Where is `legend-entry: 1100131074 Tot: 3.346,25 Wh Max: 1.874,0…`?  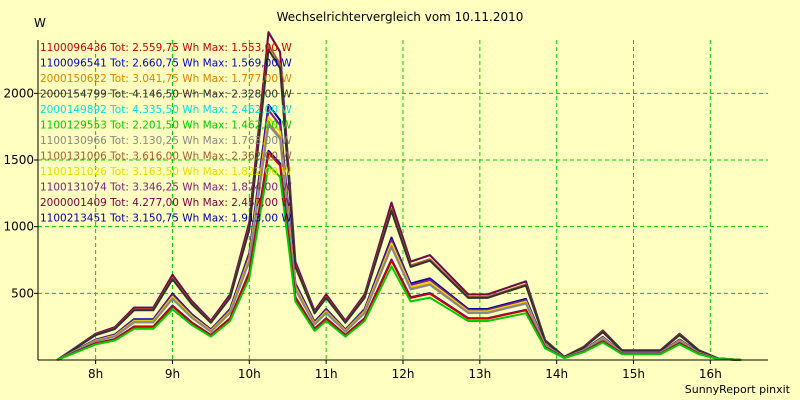 legend-entry: 1100131074 Tot: 3.346,25 Wh Max: 1.874,0… is located at coordinates (166, 188).